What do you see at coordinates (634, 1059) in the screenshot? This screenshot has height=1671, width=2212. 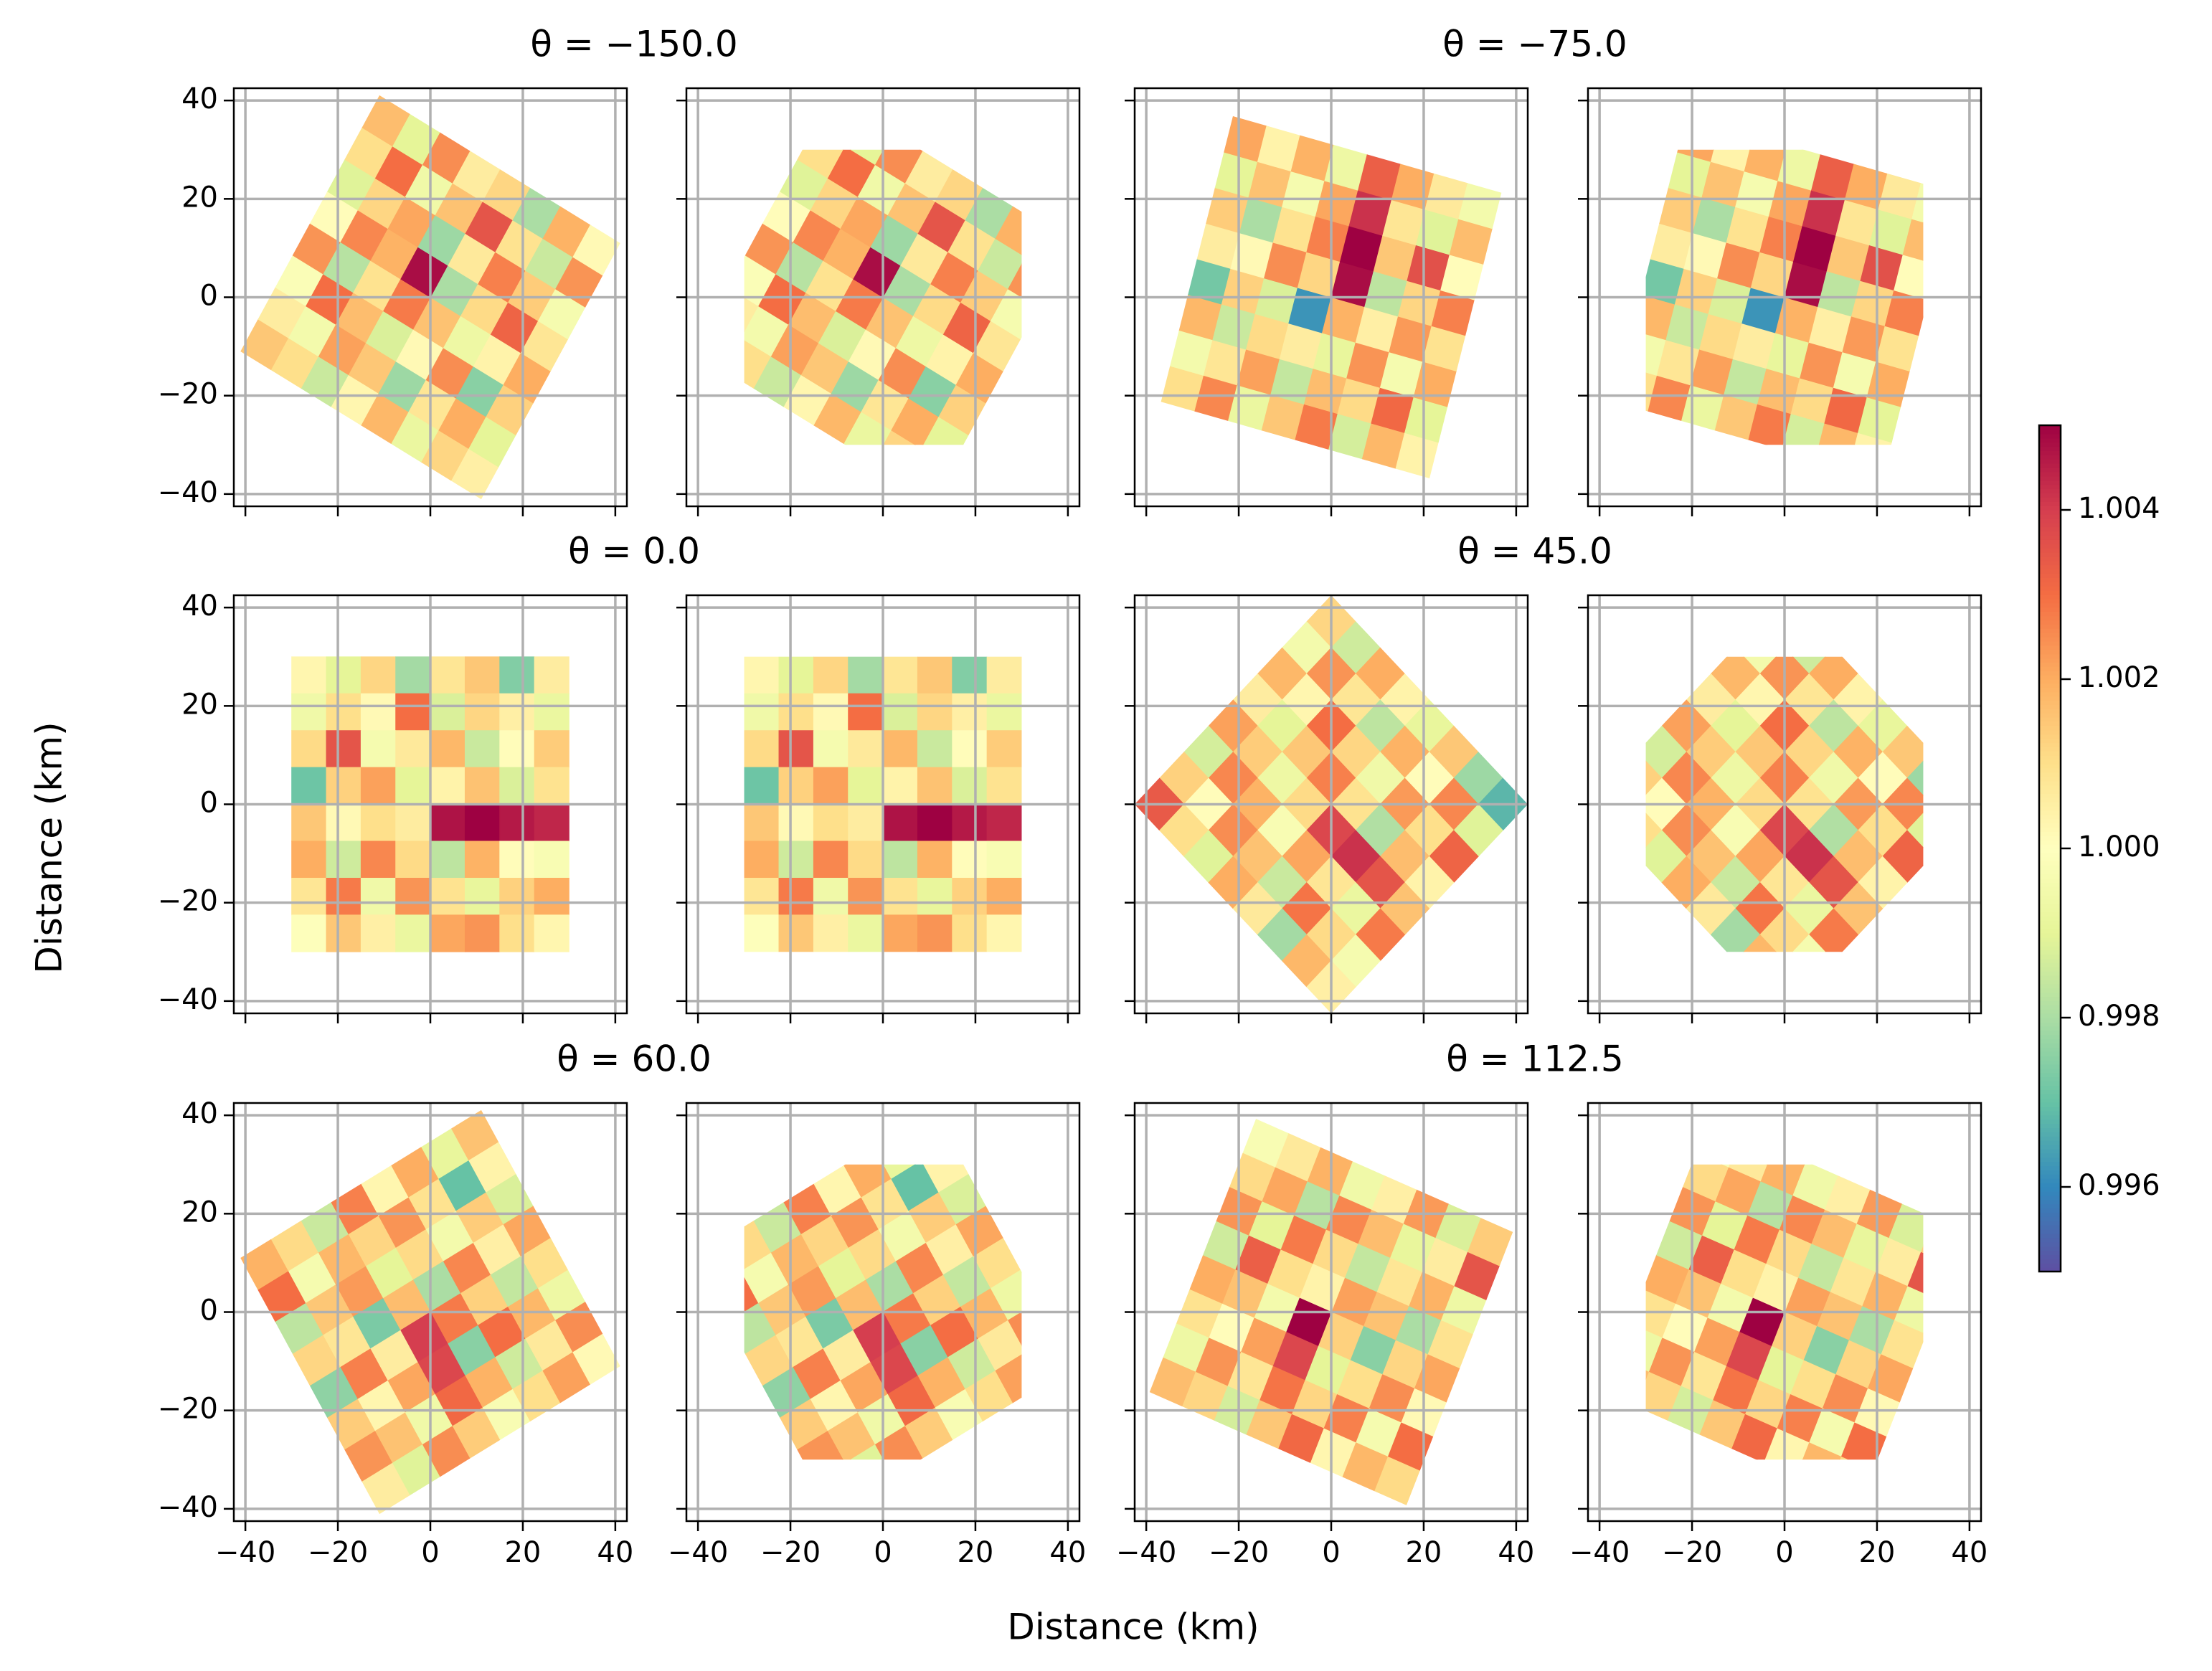 I see `panel-title: θ = 60.0` at bounding box center [634, 1059].